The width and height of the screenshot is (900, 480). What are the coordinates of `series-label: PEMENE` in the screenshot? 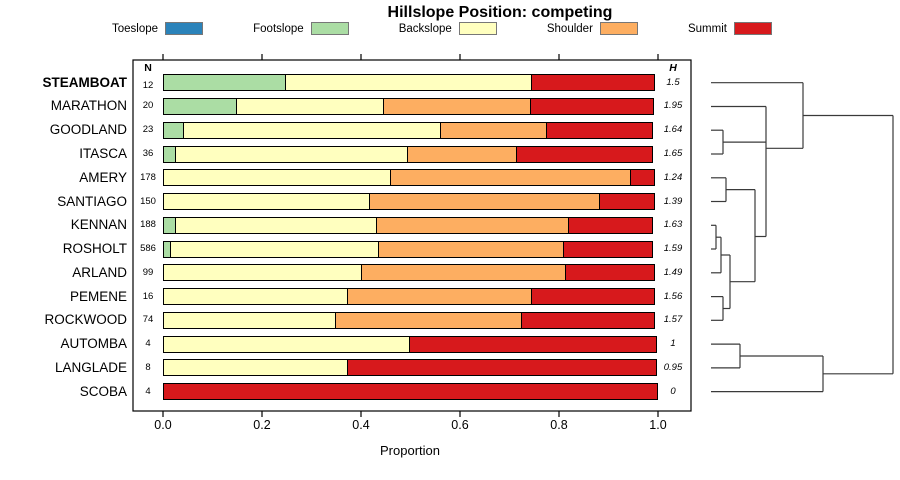 It's located at (98, 296).